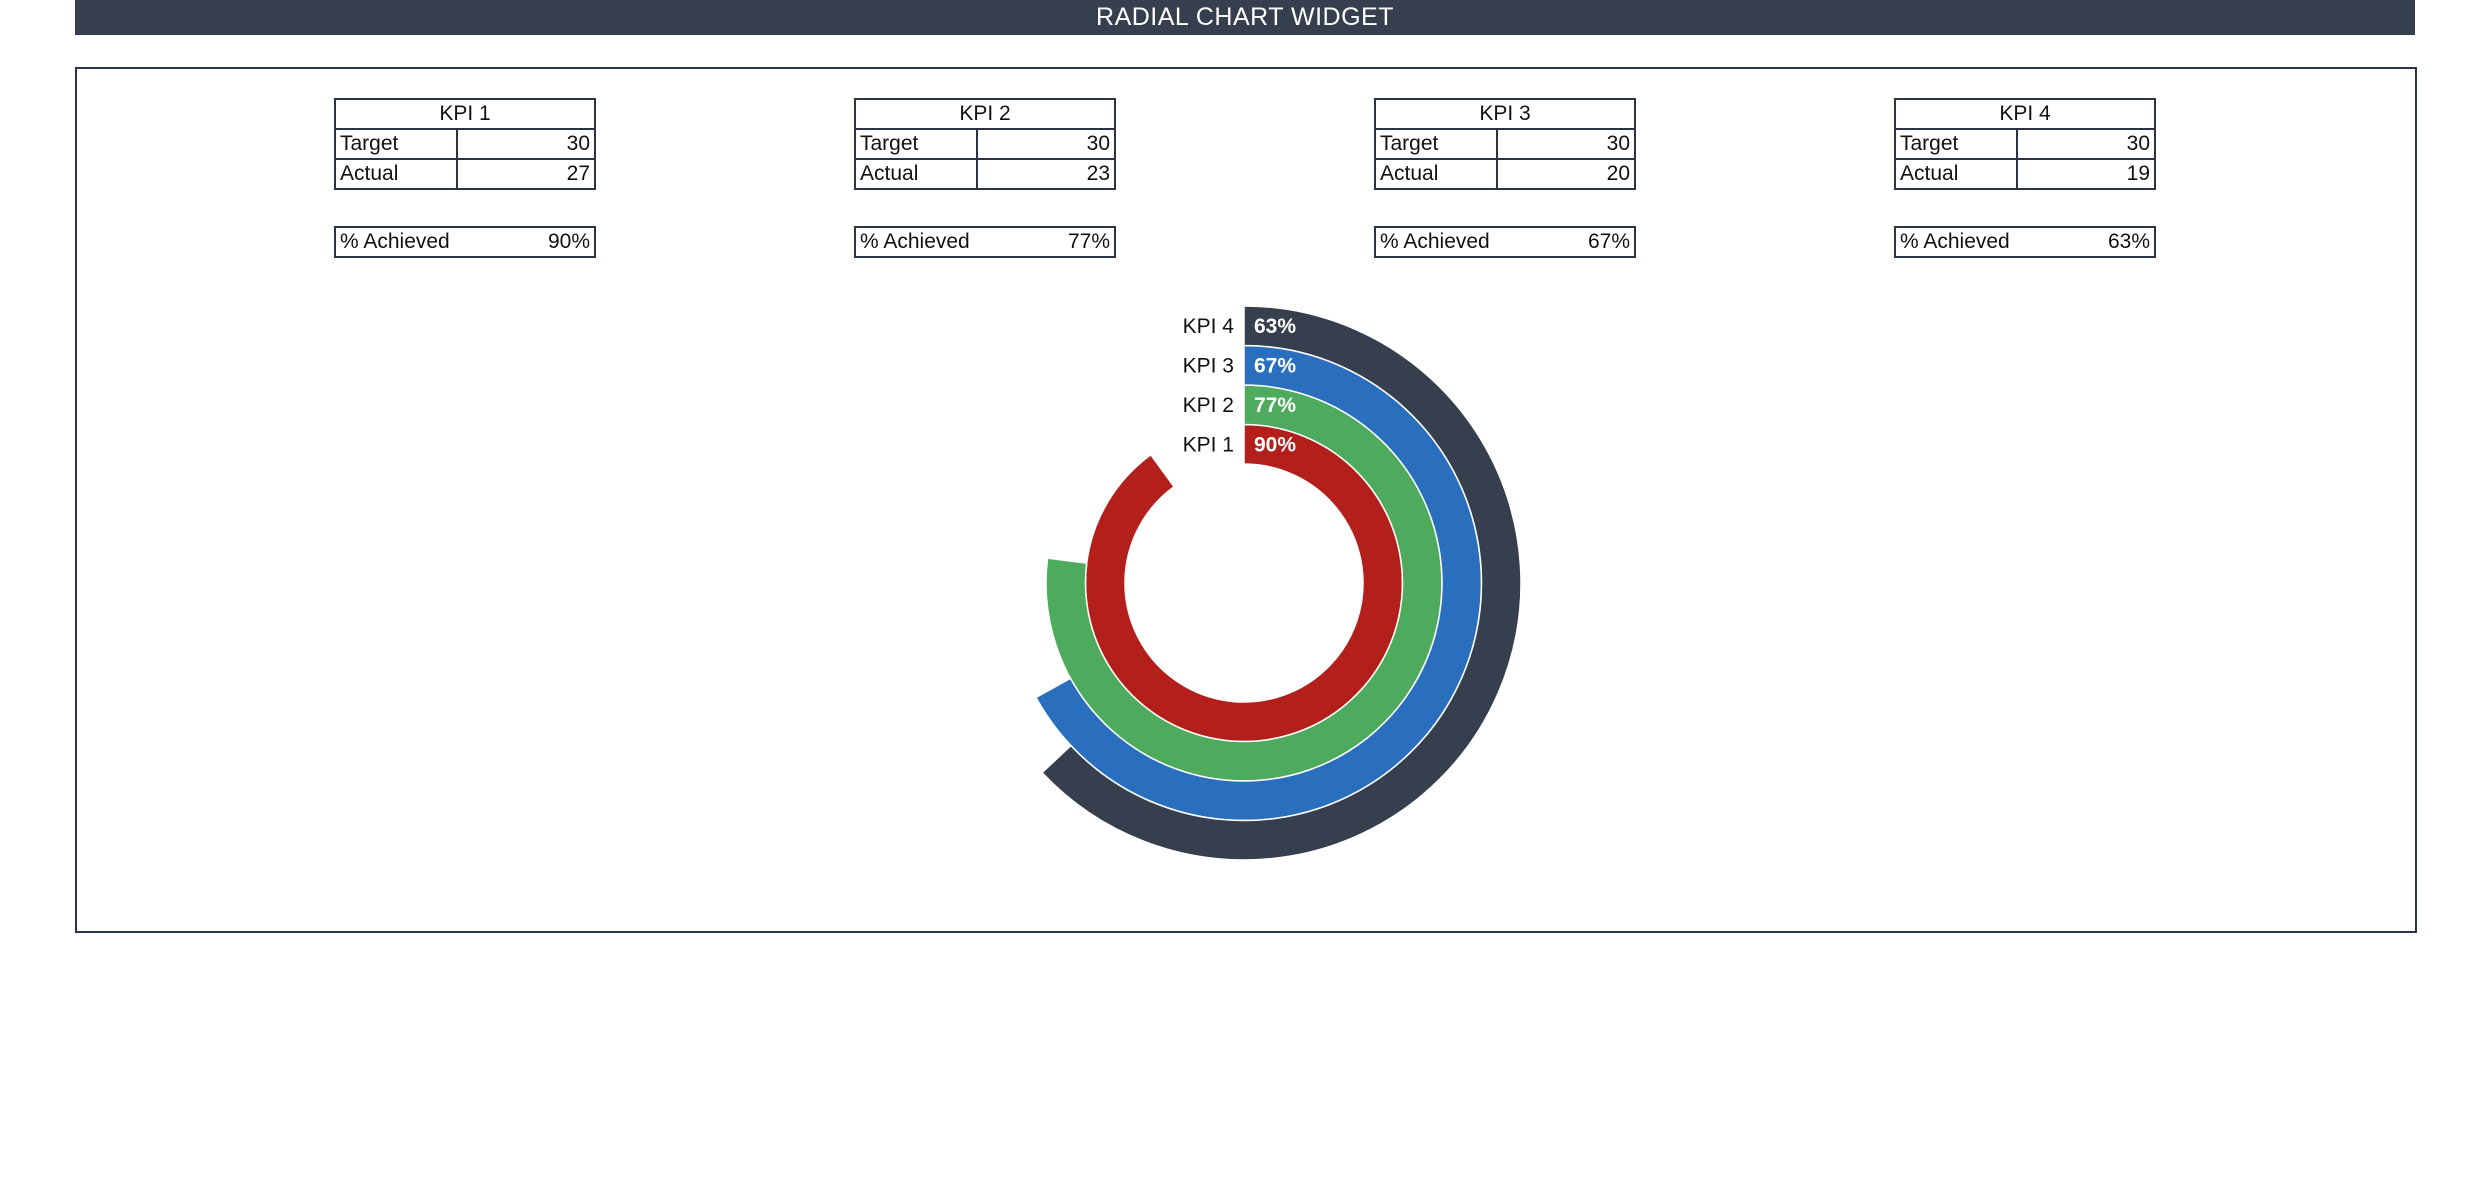  What do you see at coordinates (1208, 365) in the screenshot?
I see `category-label-3: KPI 3` at bounding box center [1208, 365].